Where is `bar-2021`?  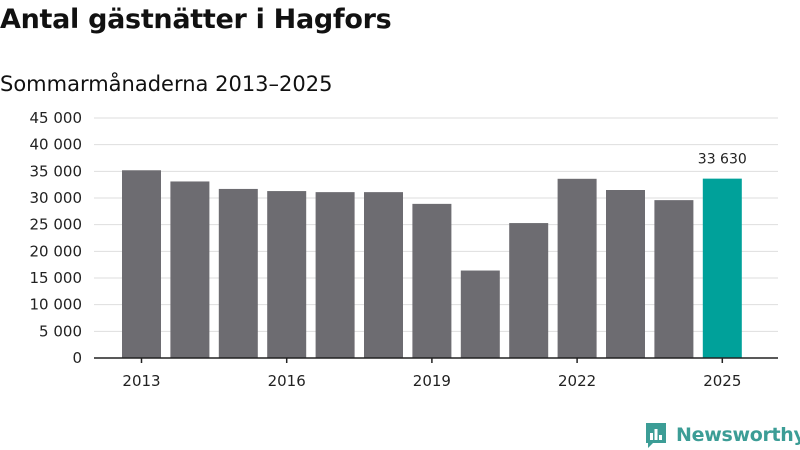
bar-2021 is located at coordinates (529, 290).